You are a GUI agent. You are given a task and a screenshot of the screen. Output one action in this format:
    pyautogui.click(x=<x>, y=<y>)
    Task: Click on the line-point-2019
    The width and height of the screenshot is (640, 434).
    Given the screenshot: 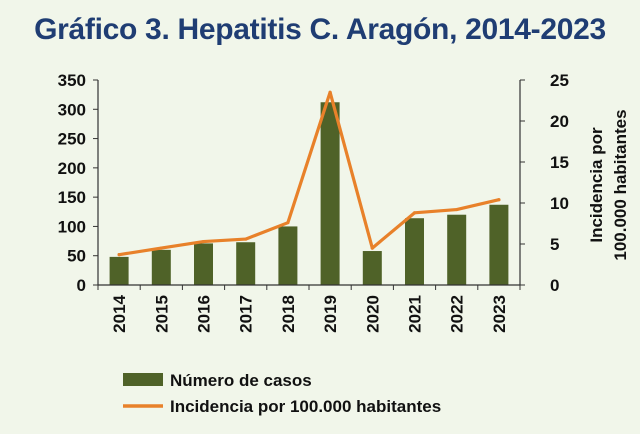 What is the action you would take?
    pyautogui.click(x=330, y=92)
    